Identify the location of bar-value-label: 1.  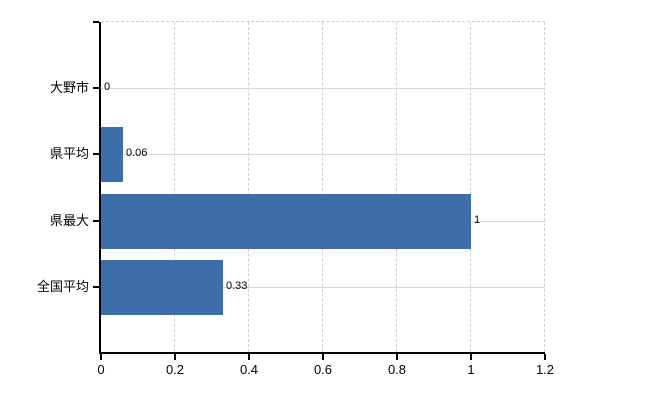
(477, 220).